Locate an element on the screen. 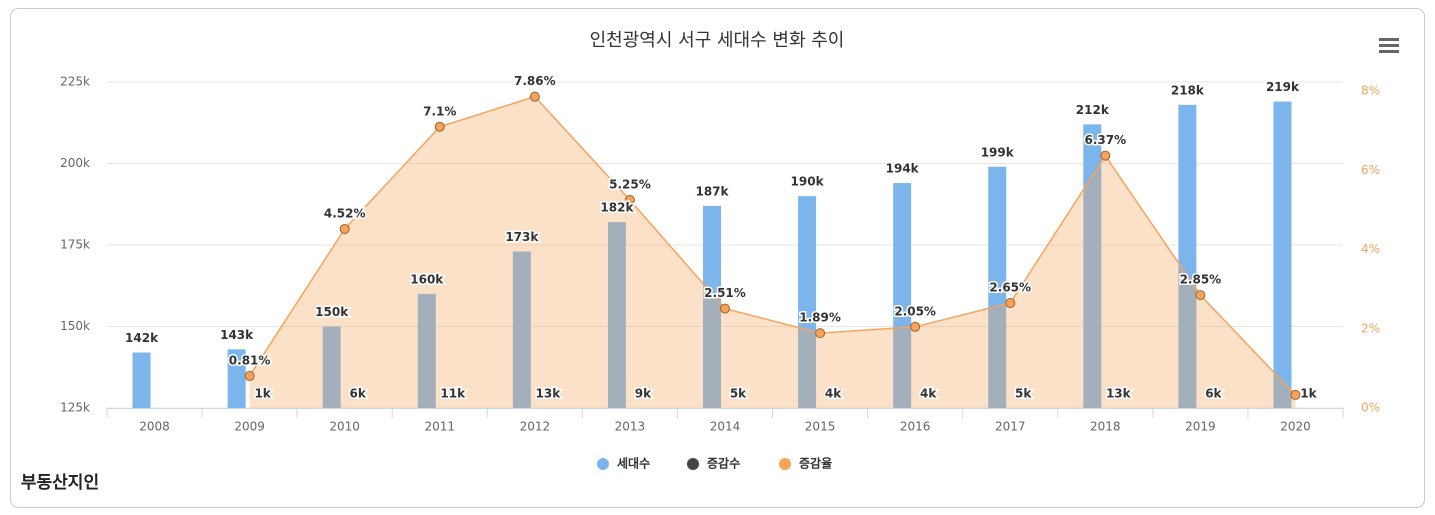  data-label: 1.89% is located at coordinates (820, 318).